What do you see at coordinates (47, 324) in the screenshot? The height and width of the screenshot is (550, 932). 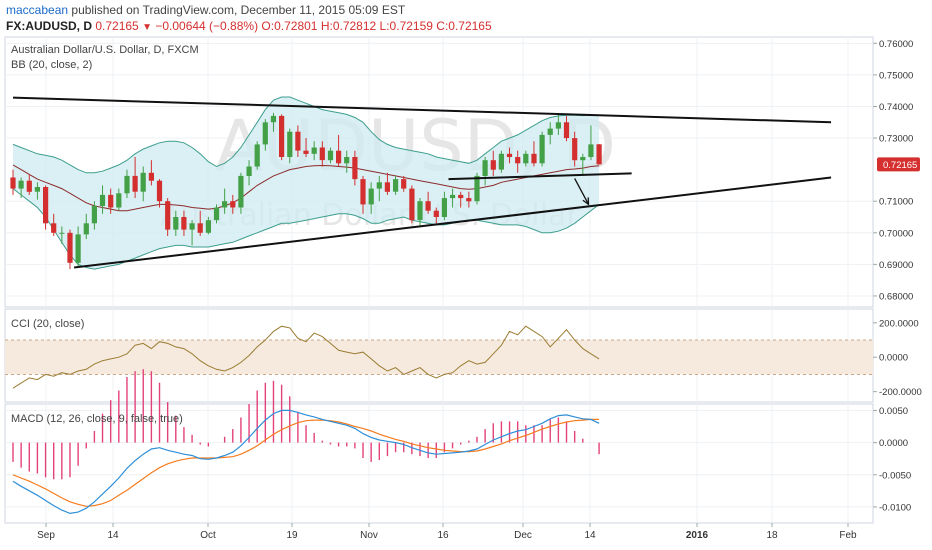 I see `cci-pane-title: CCI (20, close)` at bounding box center [47, 324].